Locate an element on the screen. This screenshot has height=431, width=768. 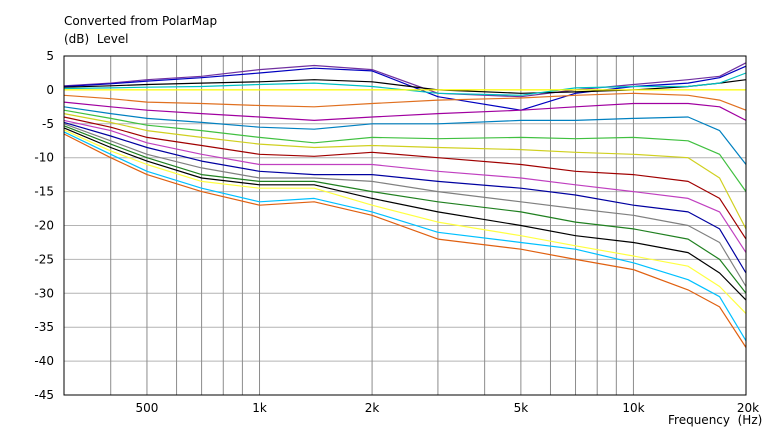
y-tick-label: -5 is located at coordinates (48, 124).